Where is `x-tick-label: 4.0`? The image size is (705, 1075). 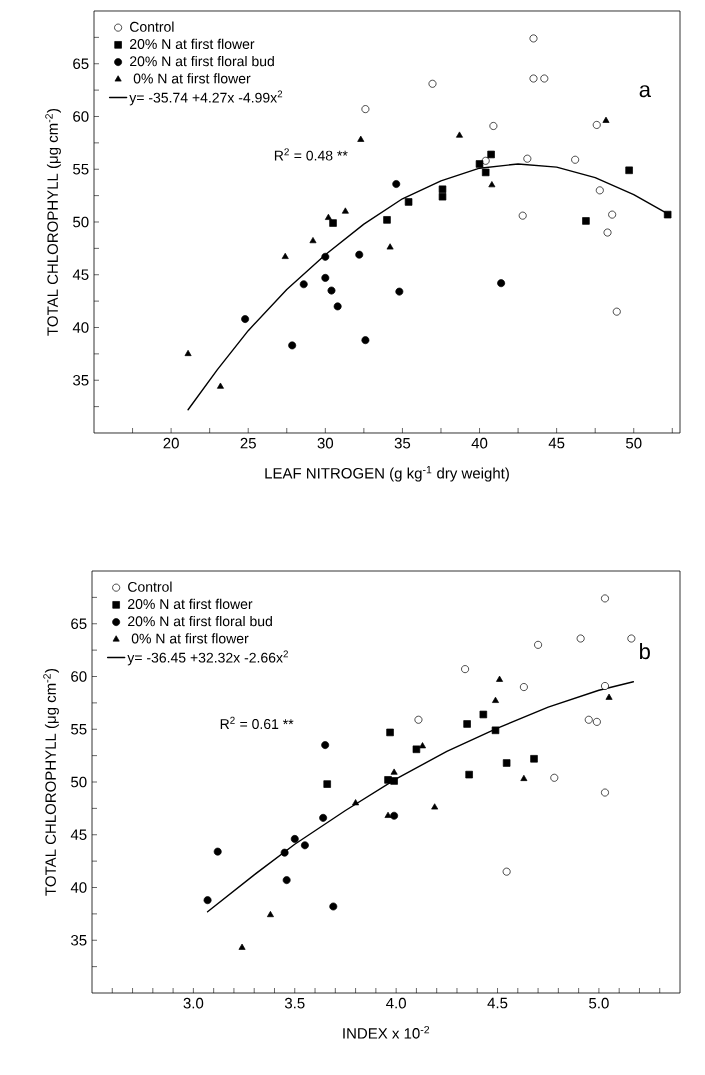 x-tick-label: 4.0 is located at coordinates (396, 1003).